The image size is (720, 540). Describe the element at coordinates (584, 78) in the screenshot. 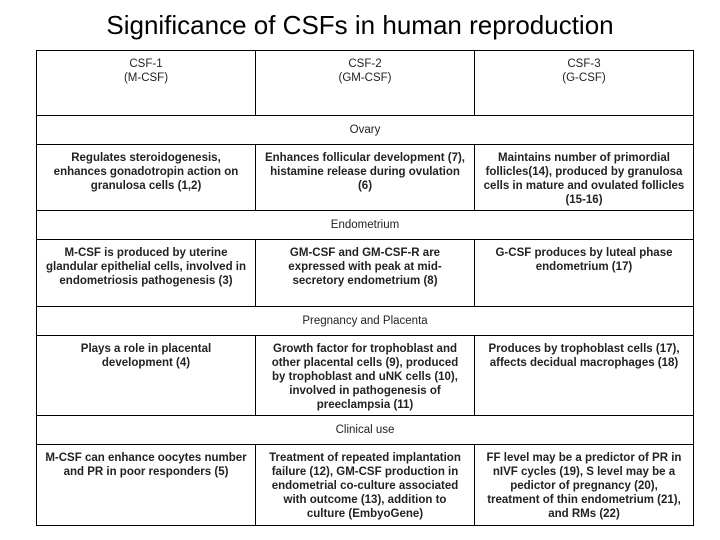

I see `column-alt: (G-CSF)` at that location.